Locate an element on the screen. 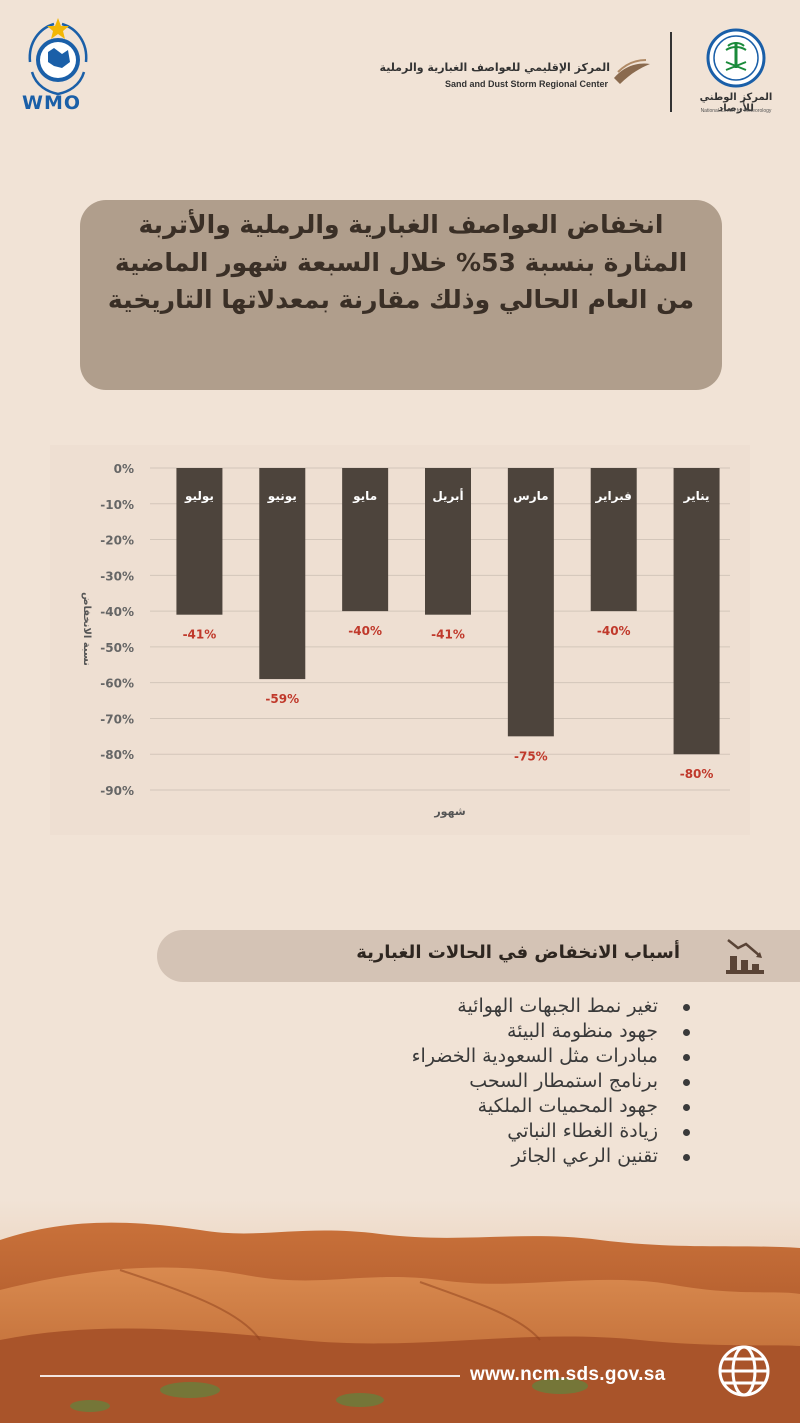 Image resolution: width=800 pixels, height=1423 pixels. bar-value-label: -59% is located at coordinates (282, 699).